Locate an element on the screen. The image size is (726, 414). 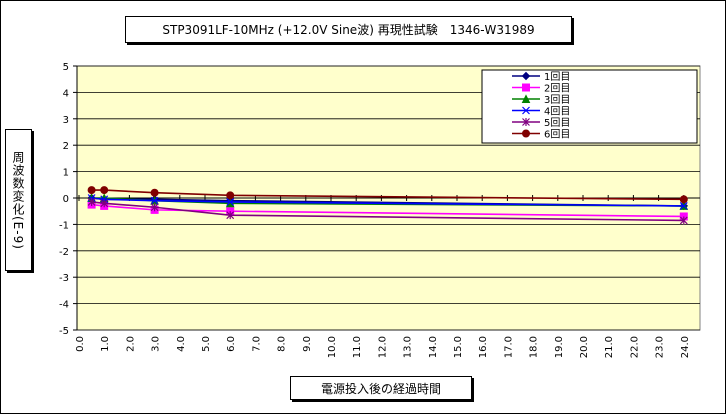
x-tick-label: 15.0 is located at coordinates (458, 347).